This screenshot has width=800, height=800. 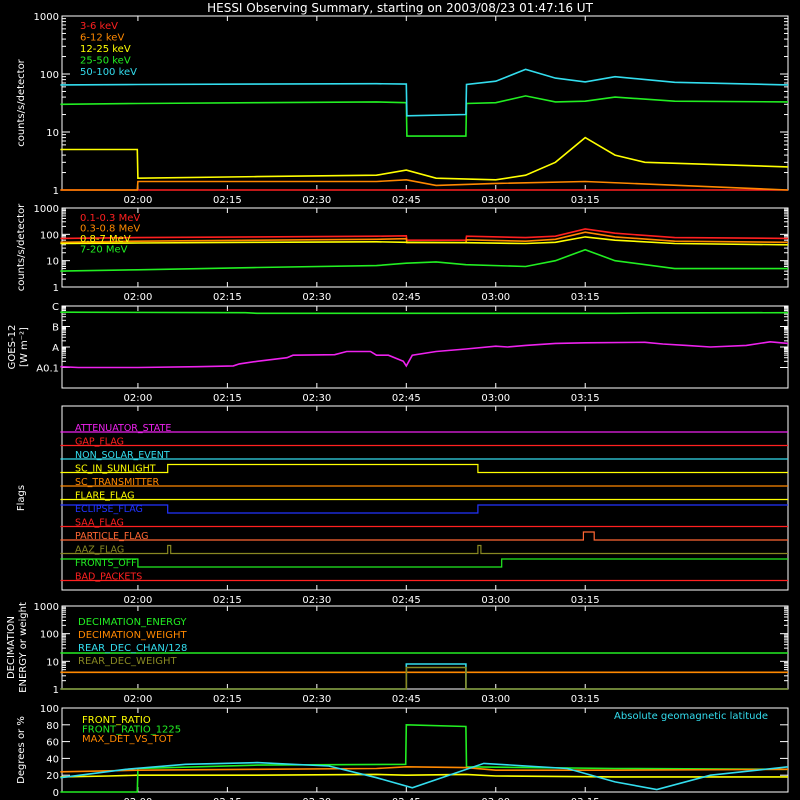 What do you see at coordinates (12, 347) in the screenshot?
I see `y-axis-label: GOES-12` at bounding box center [12, 347].